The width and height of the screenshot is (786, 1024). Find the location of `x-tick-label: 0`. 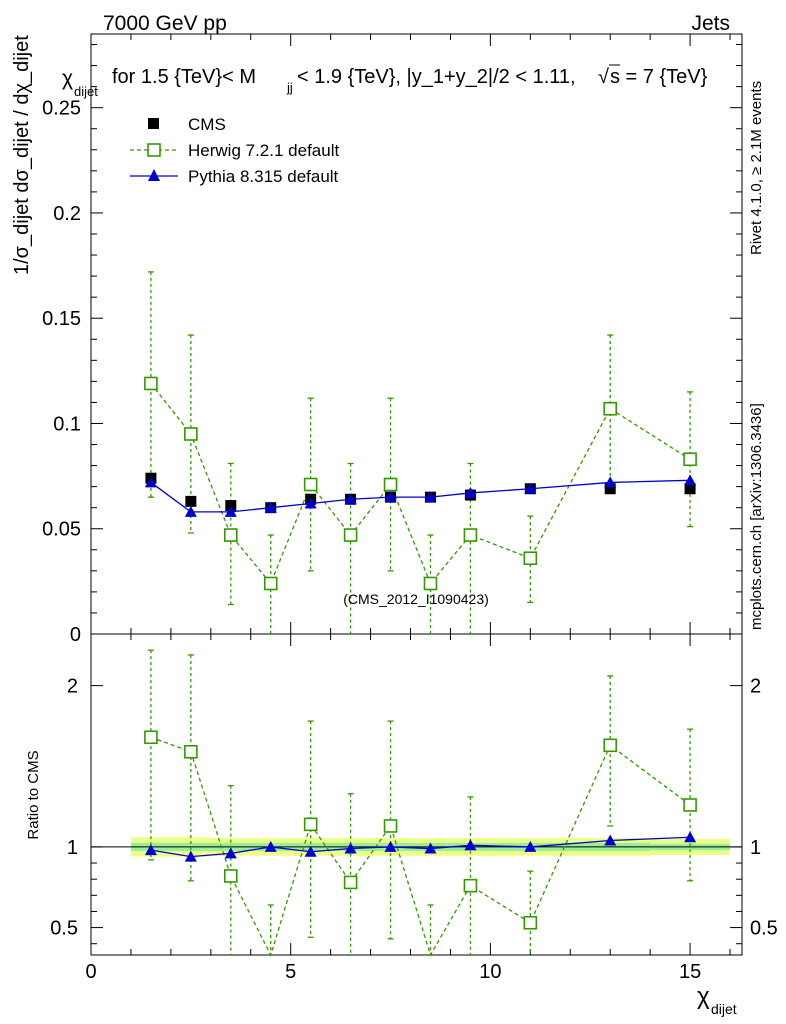

x-tick-label: 0 is located at coordinates (90, 972).